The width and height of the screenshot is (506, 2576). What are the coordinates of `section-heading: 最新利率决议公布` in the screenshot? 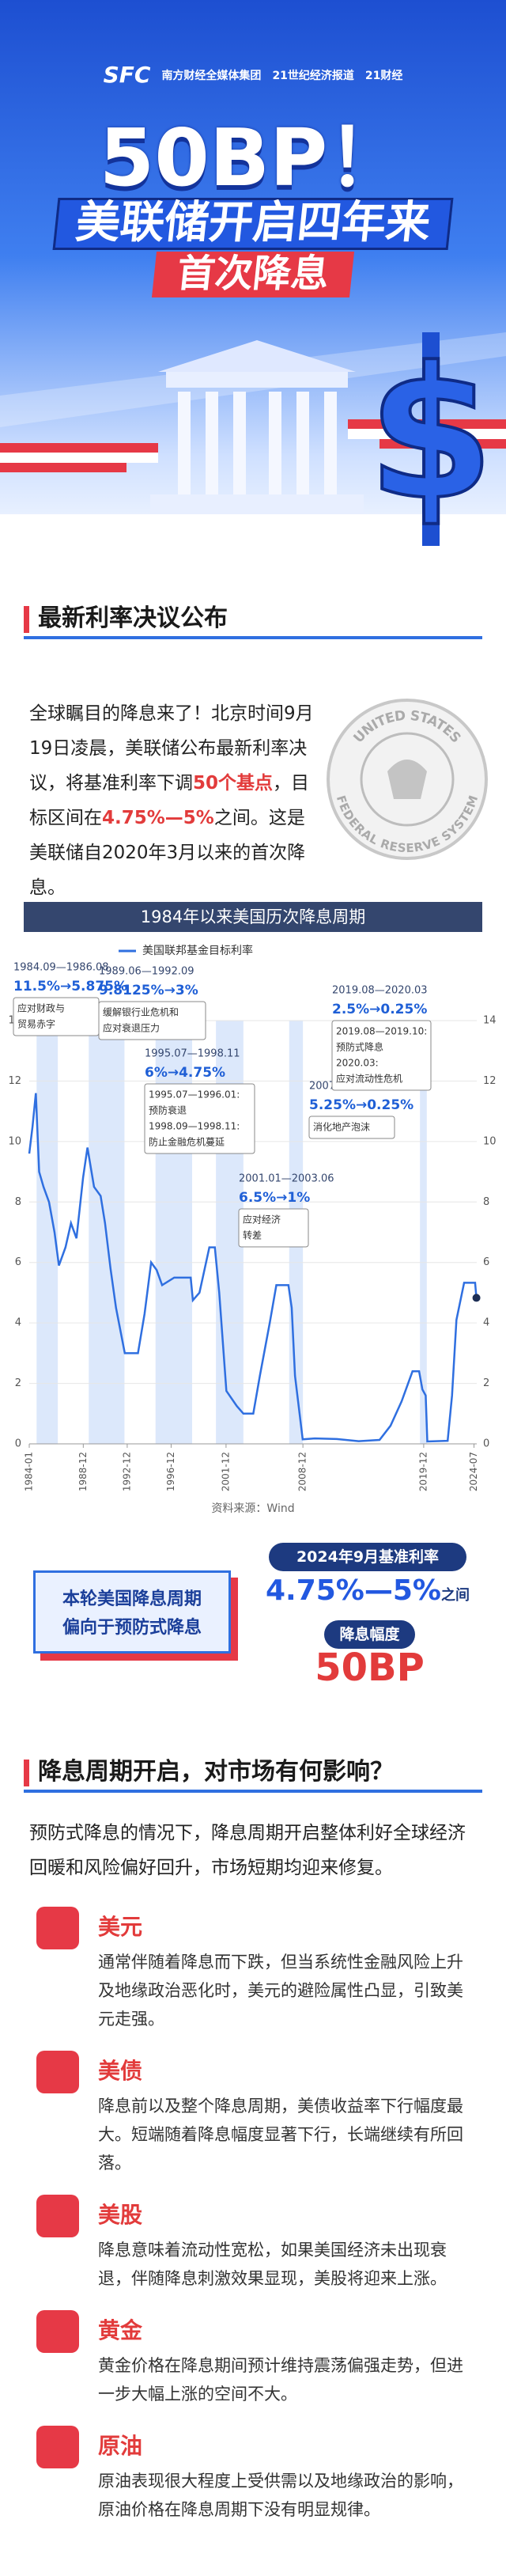 It's located at (253, 620).